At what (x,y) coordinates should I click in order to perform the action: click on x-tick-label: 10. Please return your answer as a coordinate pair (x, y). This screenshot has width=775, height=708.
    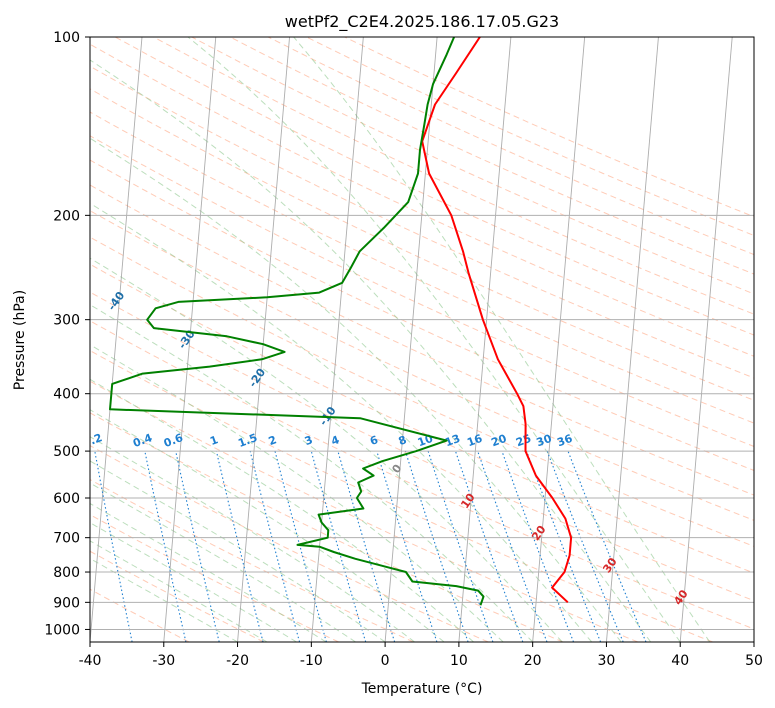
    Looking at the image, I should click on (459, 661).